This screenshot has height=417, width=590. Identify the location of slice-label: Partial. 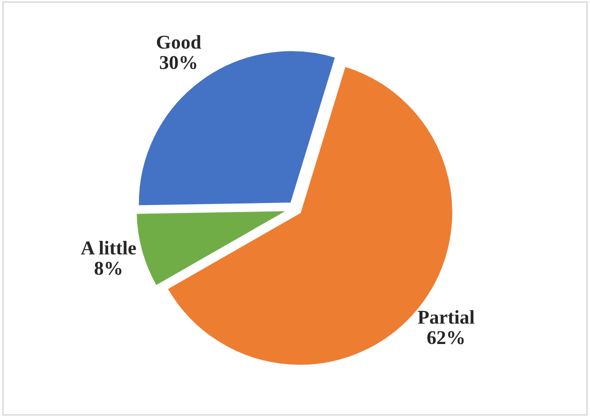
(446, 317).